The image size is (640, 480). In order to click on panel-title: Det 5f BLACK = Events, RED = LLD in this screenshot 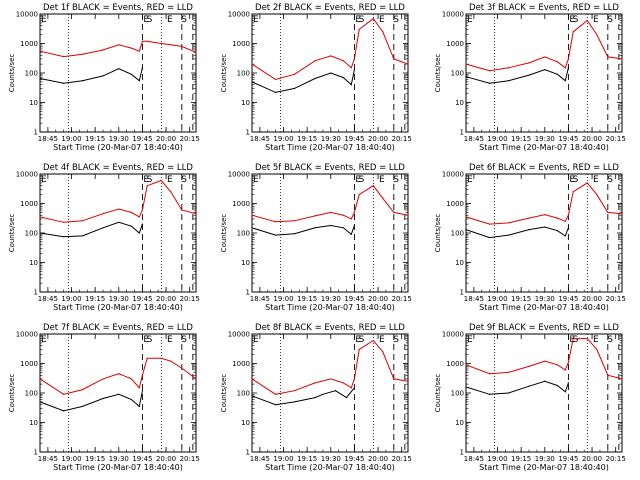, I will do `click(330, 168)`.